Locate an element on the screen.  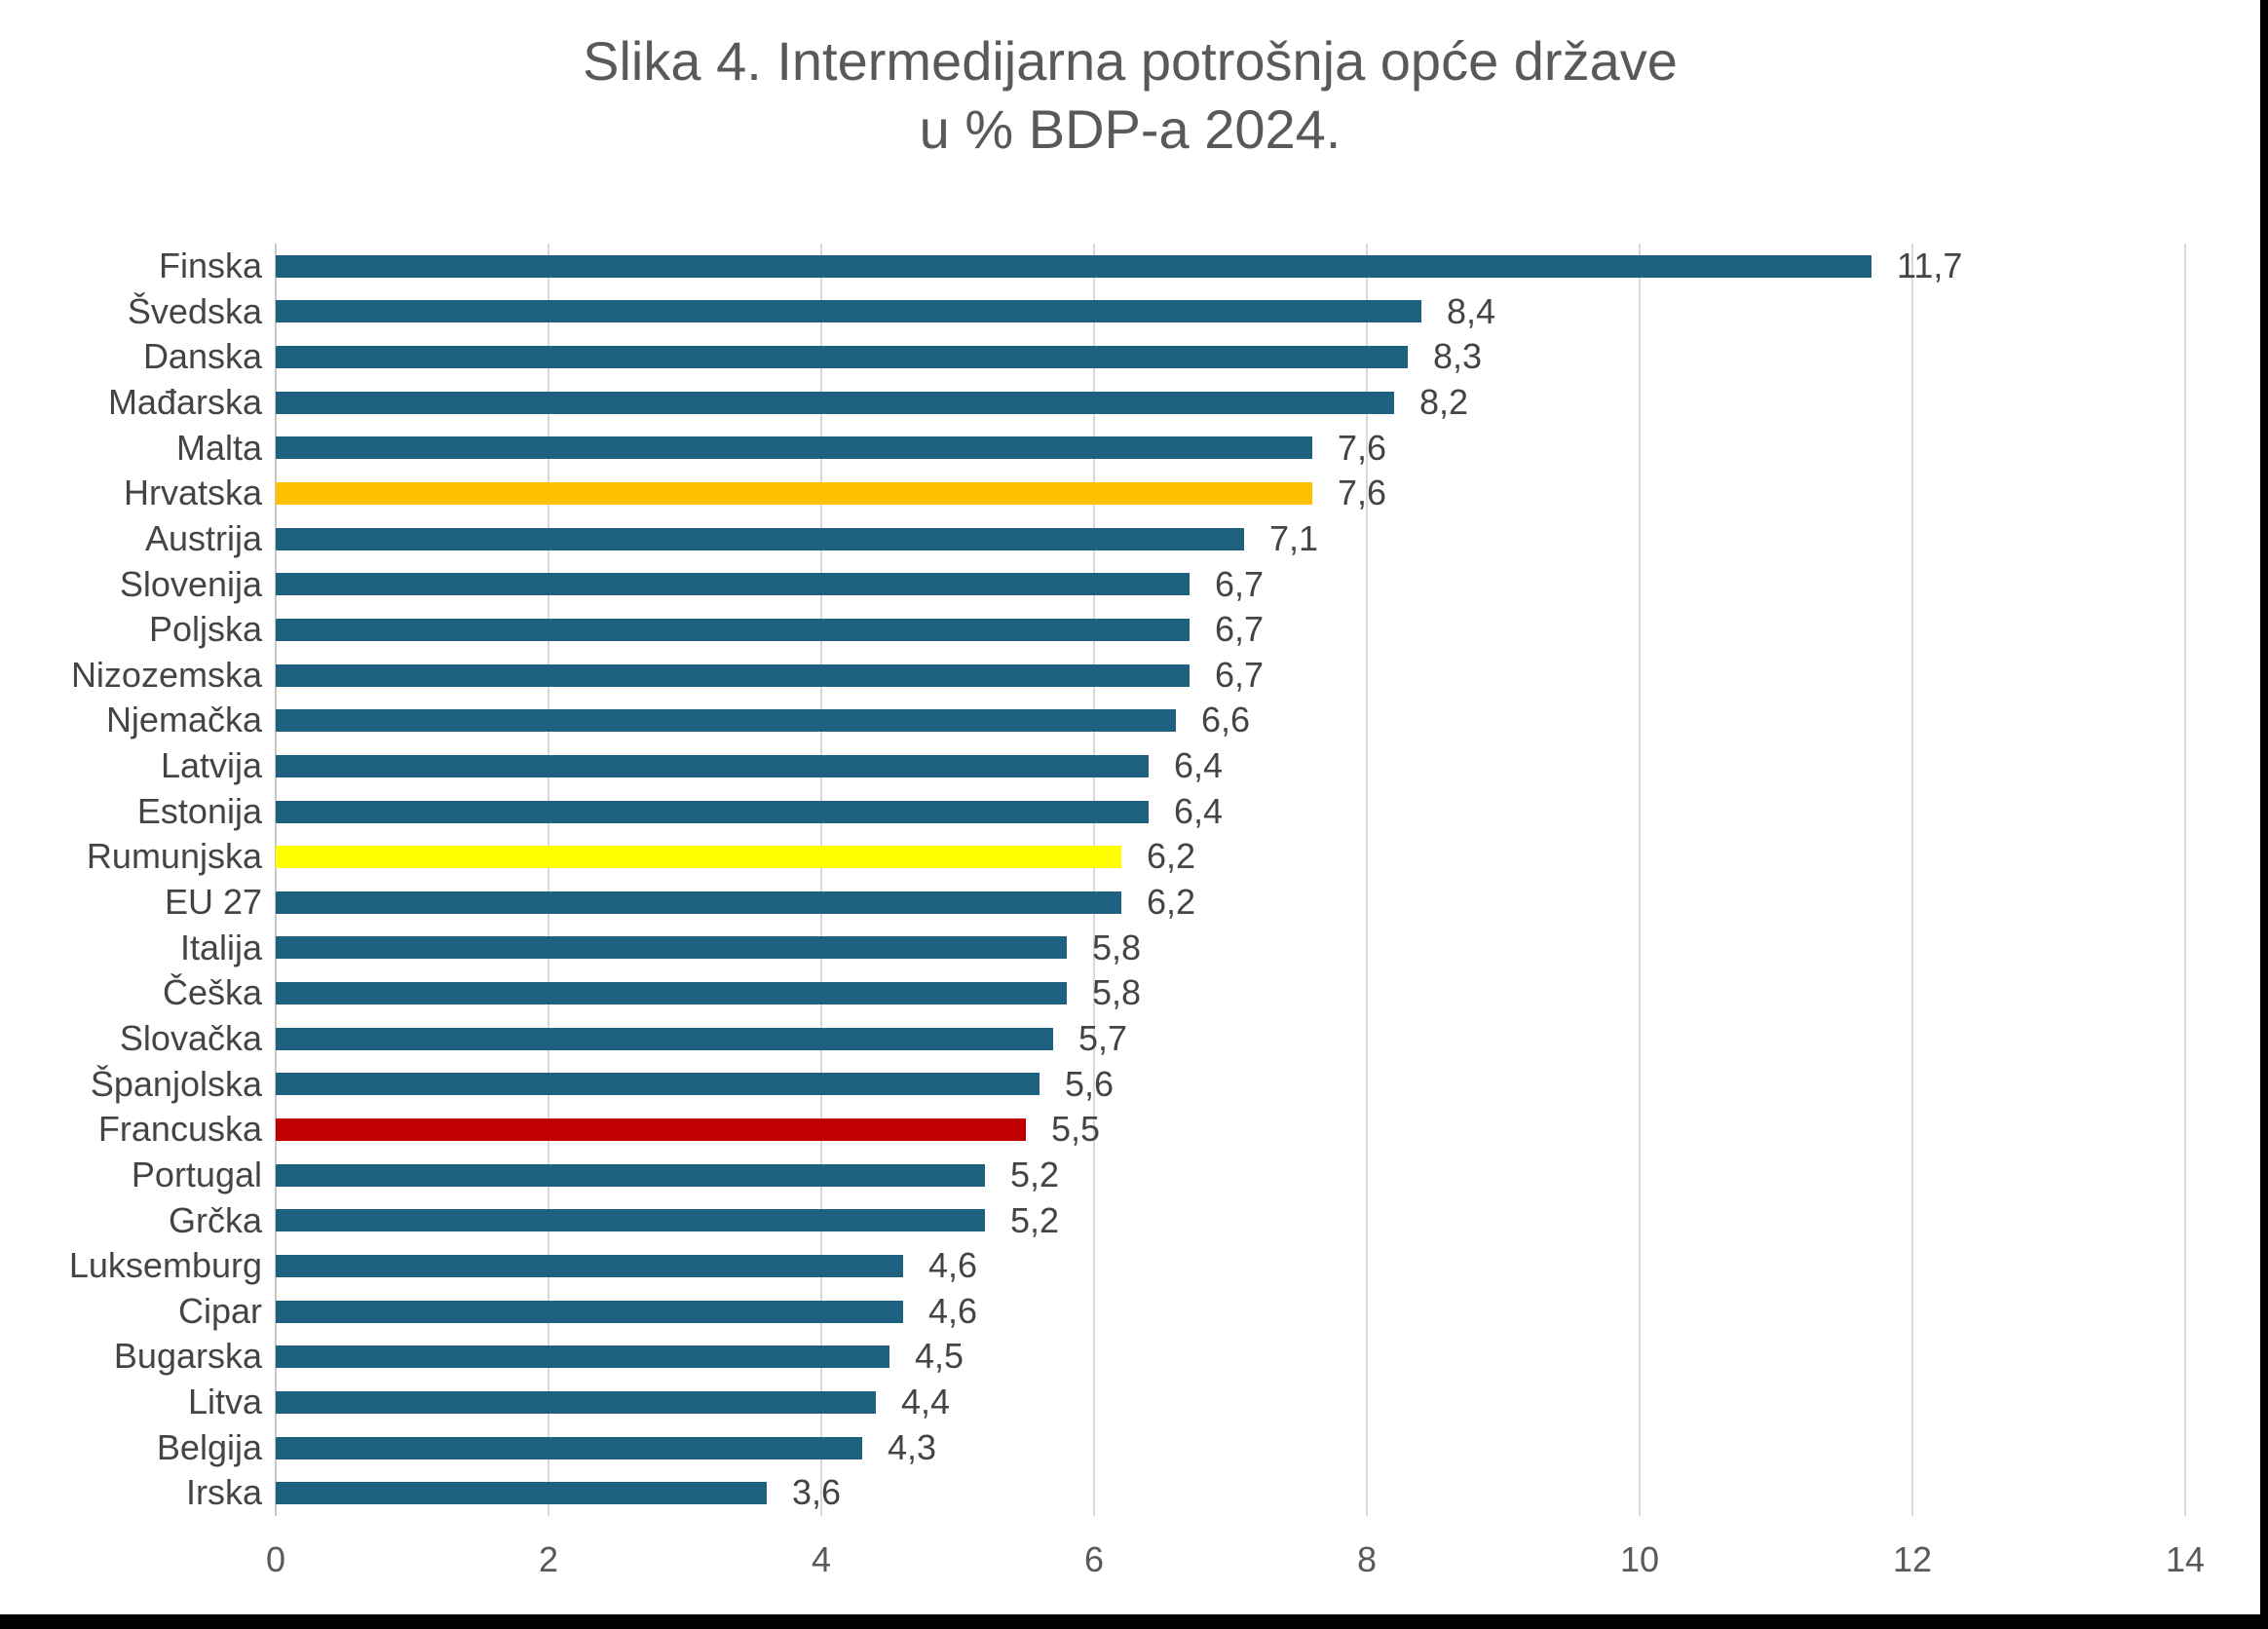
value-label-austrija: 7,1 is located at coordinates (1294, 538).